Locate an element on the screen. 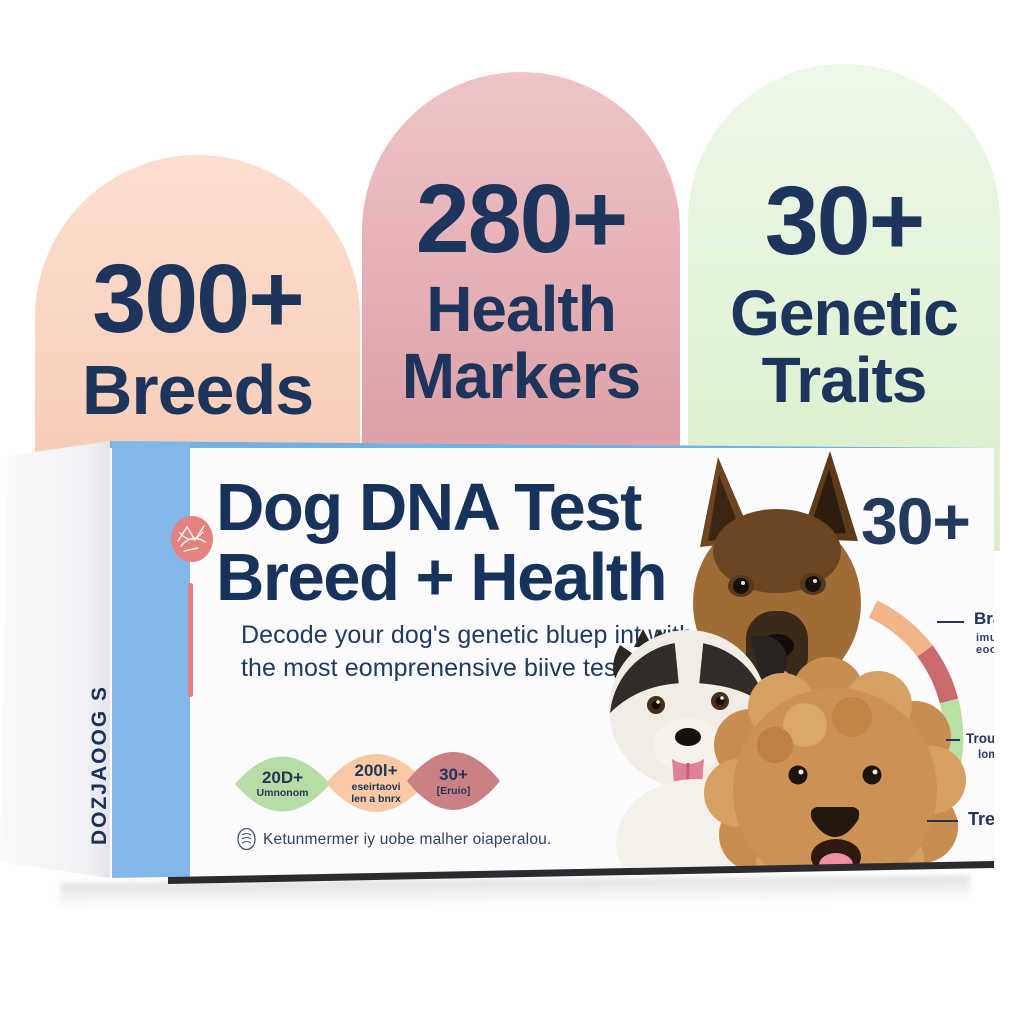 The height and width of the screenshot is (1024, 1024). dogs-photo is located at coordinates (787, 664).